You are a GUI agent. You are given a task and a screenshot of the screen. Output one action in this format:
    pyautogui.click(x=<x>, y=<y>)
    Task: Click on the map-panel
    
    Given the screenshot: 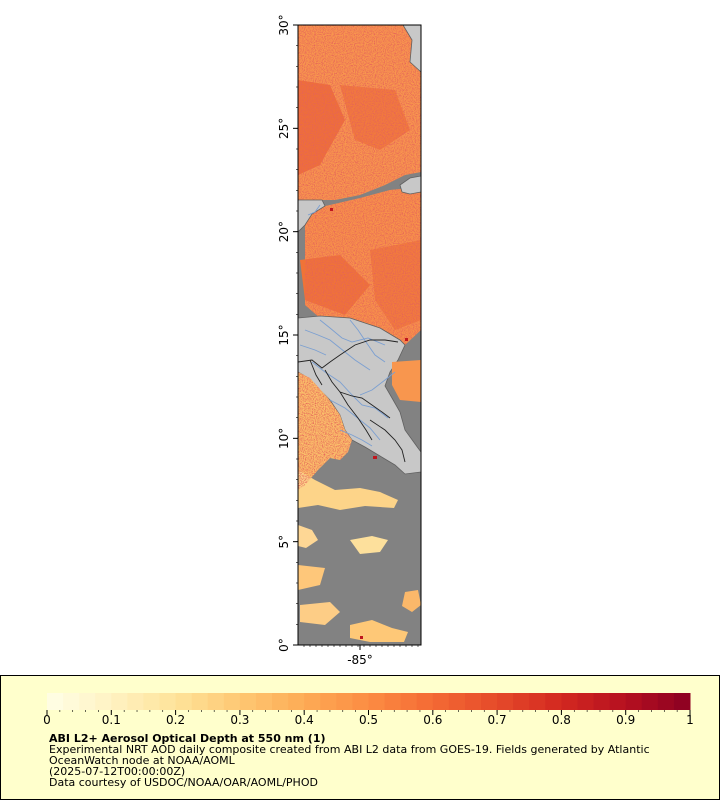 What is the action you would take?
    pyautogui.click(x=359, y=335)
    